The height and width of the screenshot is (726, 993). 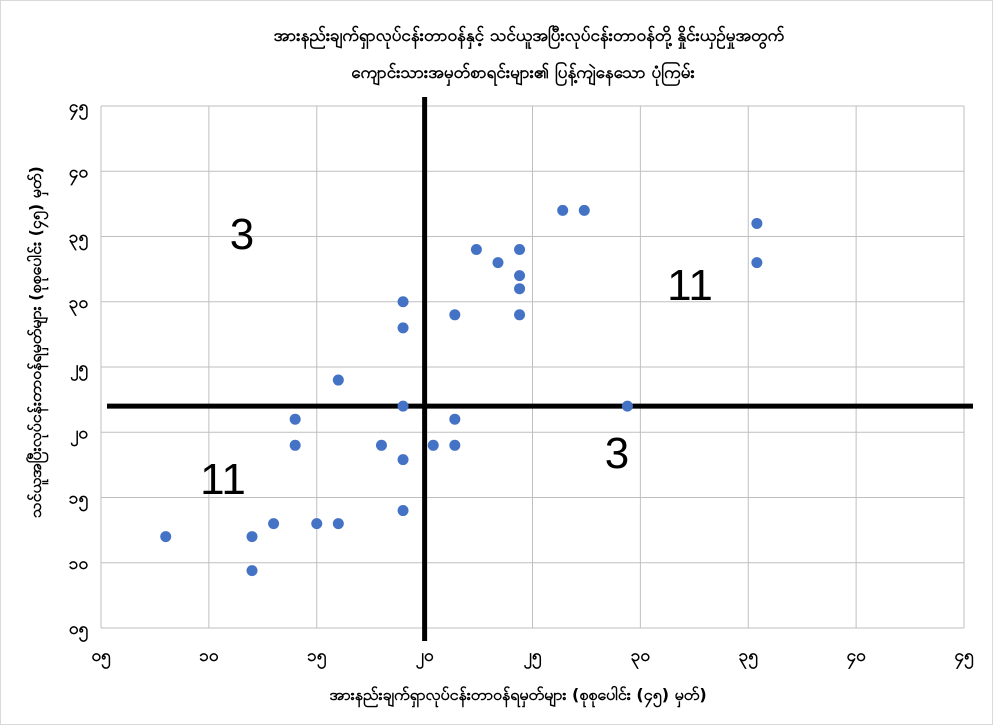 What do you see at coordinates (79, 109) in the screenshot?
I see `y-tick-label: ၄၅` at bounding box center [79, 109].